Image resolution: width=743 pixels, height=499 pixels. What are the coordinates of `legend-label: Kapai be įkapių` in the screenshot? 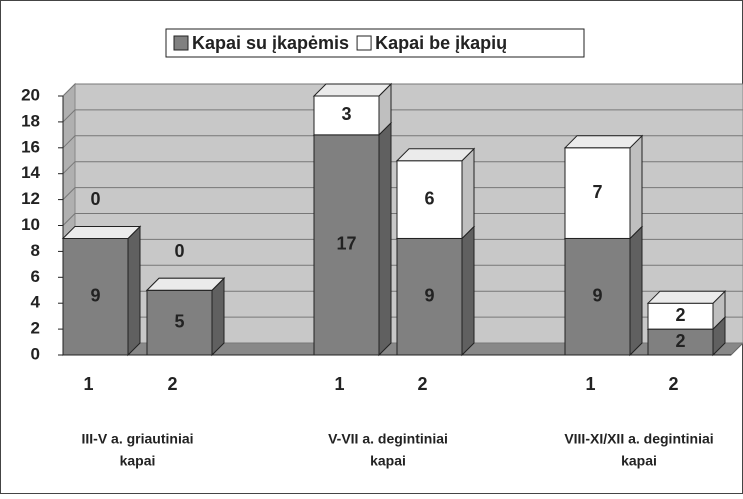 It's located at (441, 43).